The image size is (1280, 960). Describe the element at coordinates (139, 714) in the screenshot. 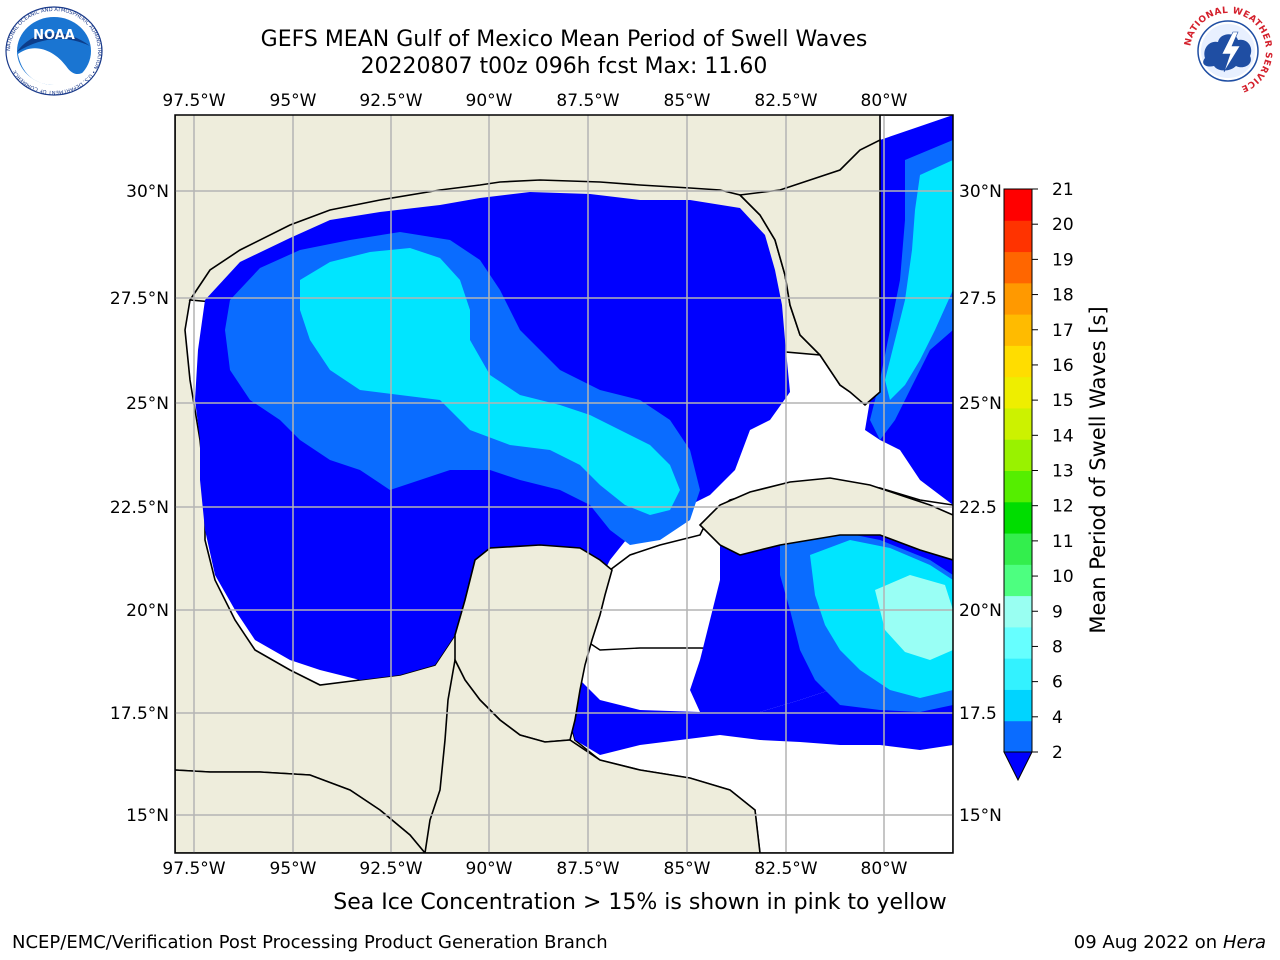

I see `lat-label: 17.5°N` at that location.